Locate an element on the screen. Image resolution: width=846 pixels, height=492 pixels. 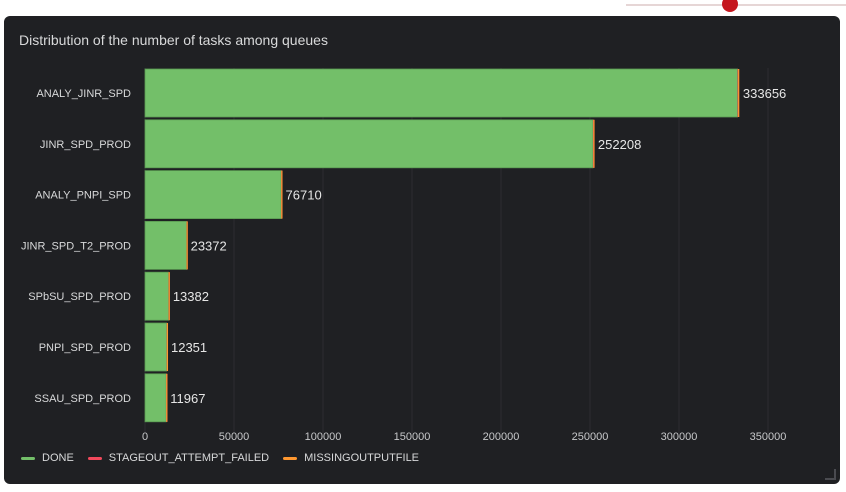
data-label: 12351 is located at coordinates (189, 347).